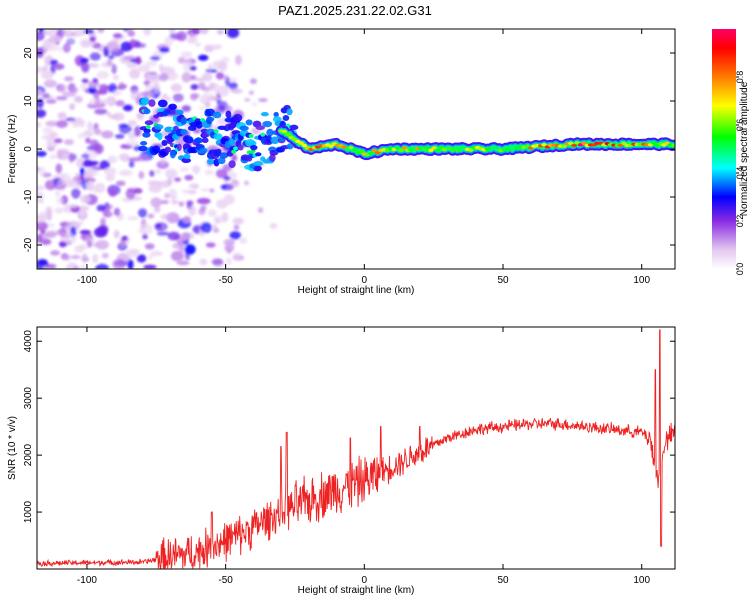 Image resolution: width=750 pixels, height=600 pixels. Describe the element at coordinates (740, 221) in the screenshot. I see `colorbar-tick-label: 0.2` at that location.